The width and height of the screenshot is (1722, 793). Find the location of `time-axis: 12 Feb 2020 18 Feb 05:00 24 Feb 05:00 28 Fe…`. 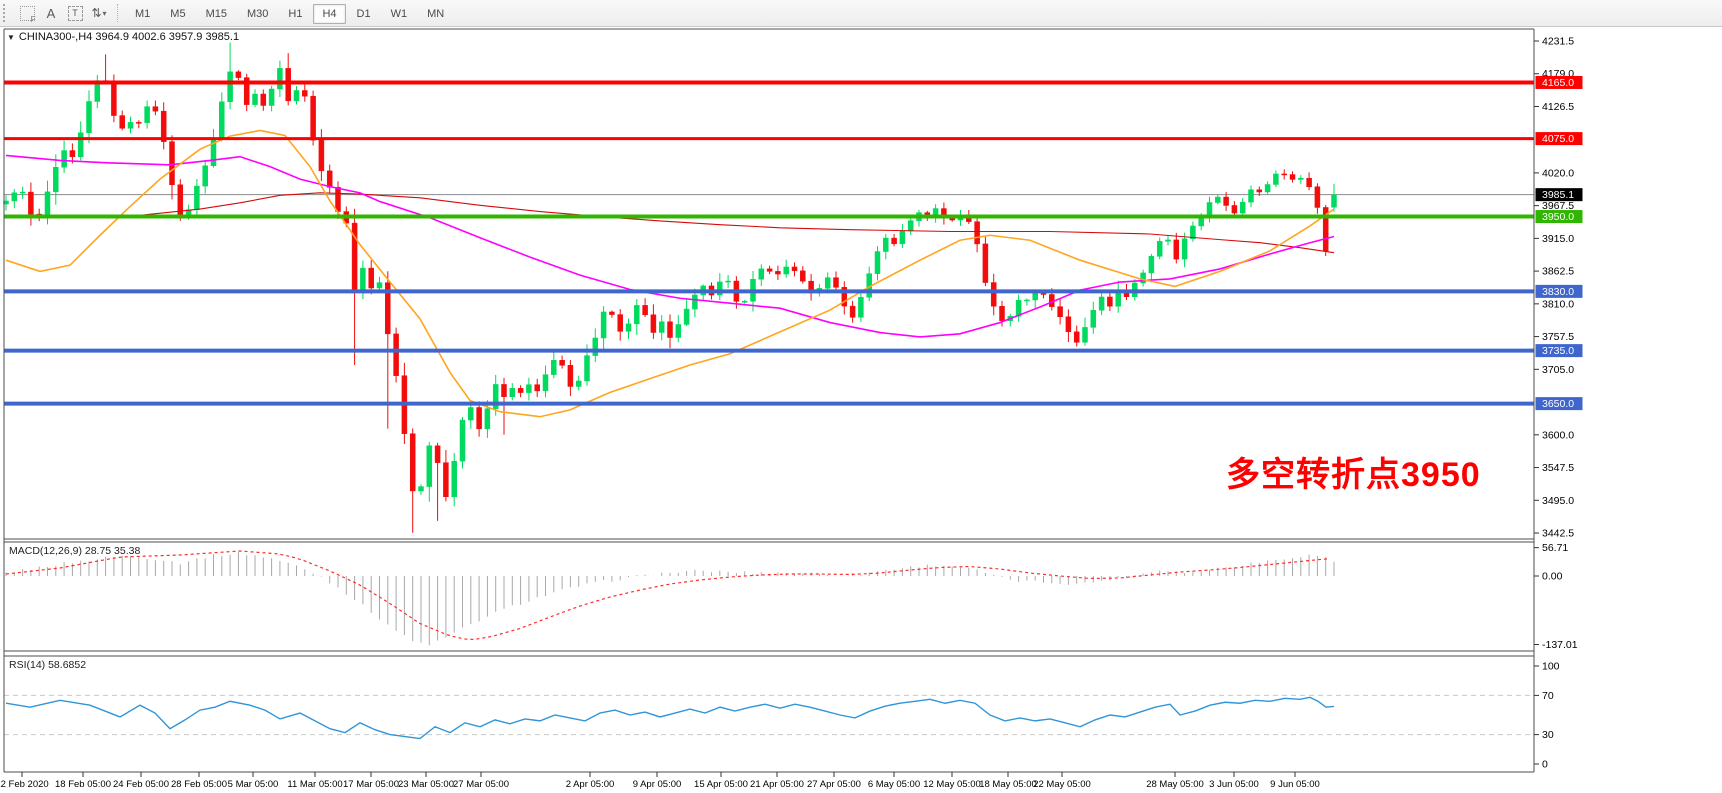

time-axis: 12 Feb 2020 18 Feb 05:00 24 Feb 05:00 28 Fe… is located at coordinates (660, 781).